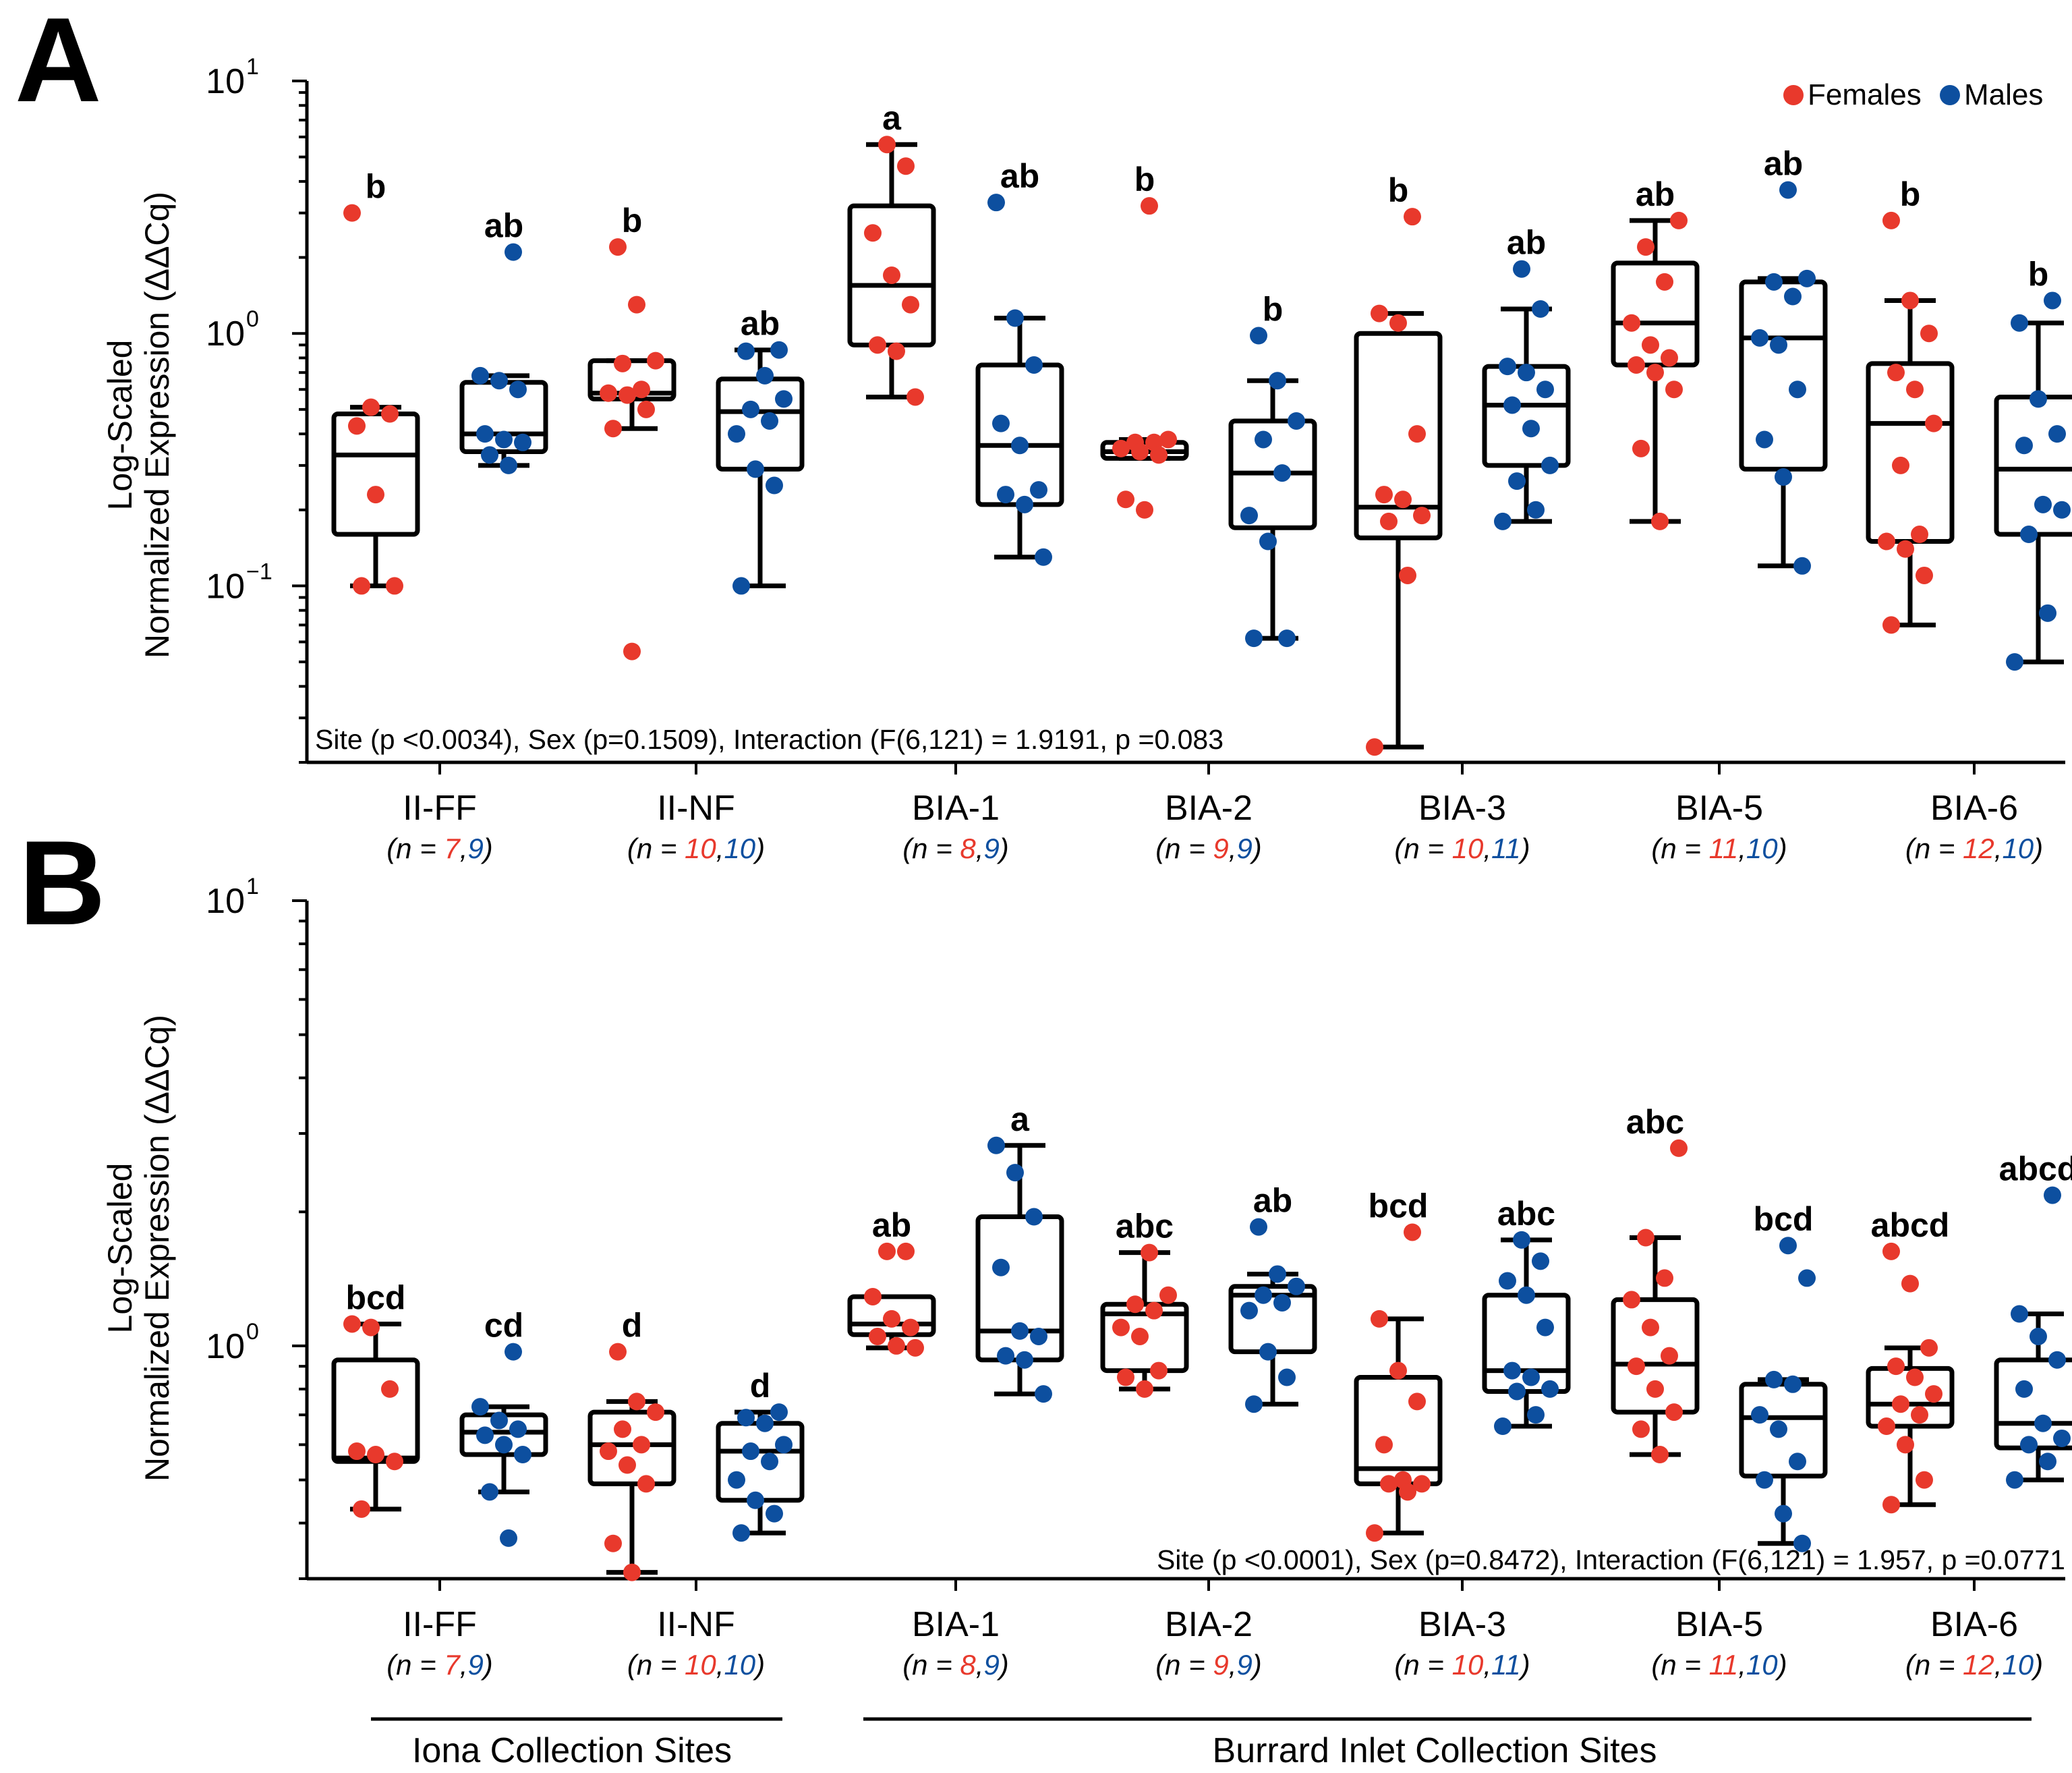 The image size is (2072, 1773). What do you see at coordinates (968, 848) in the screenshot?
I see `sample-size-part: 8` at bounding box center [968, 848].